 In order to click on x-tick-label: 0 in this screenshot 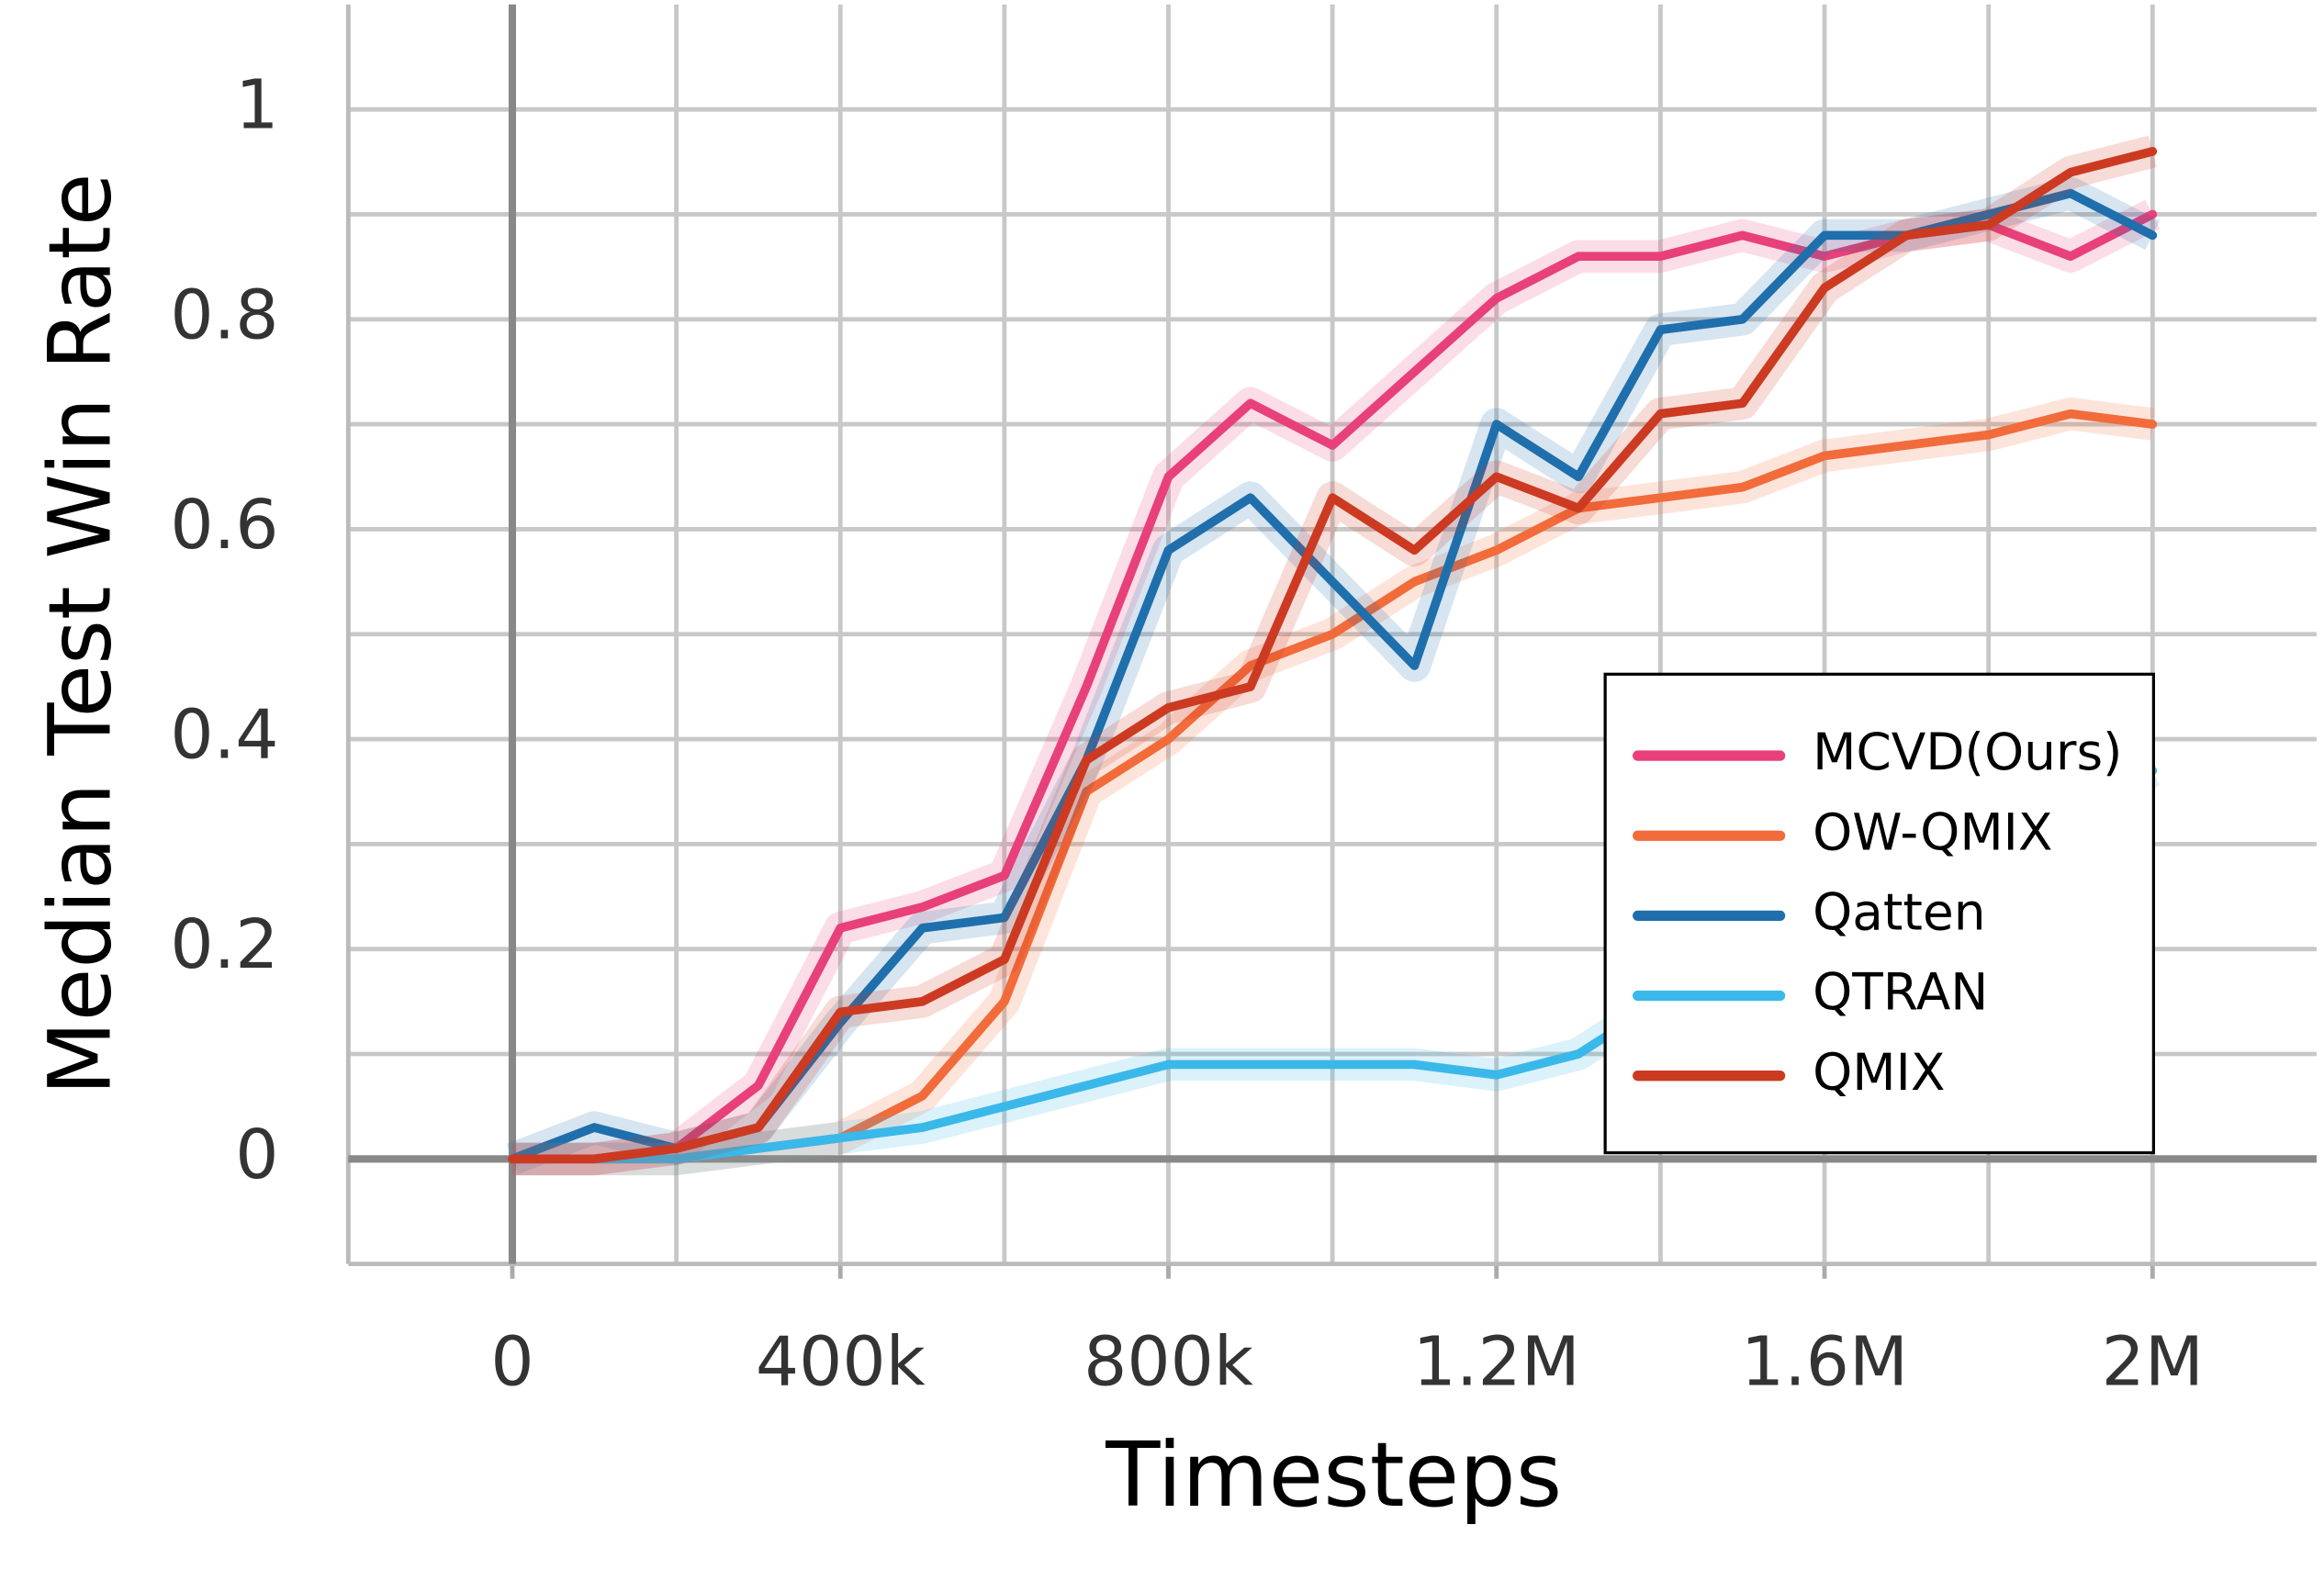, I will do `click(512, 1361)`.